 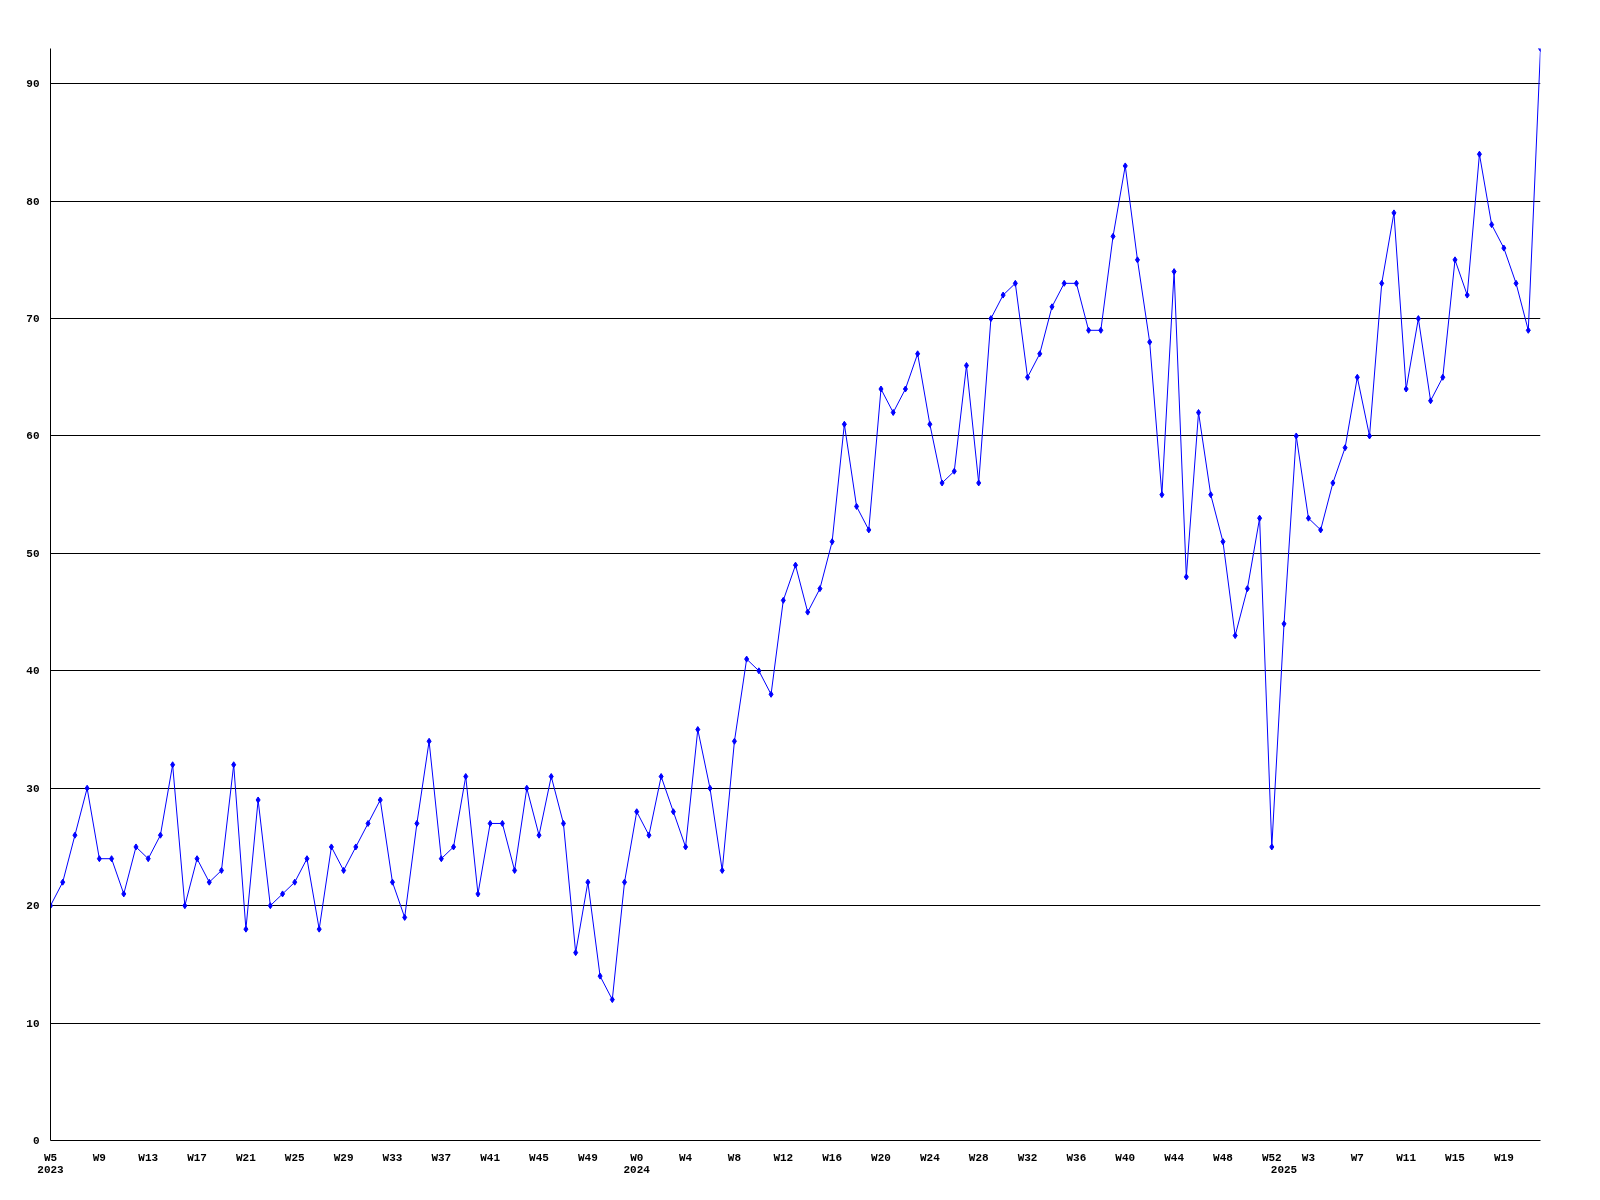 I want to click on x-tick-label: W36, so click(x=1076, y=1157).